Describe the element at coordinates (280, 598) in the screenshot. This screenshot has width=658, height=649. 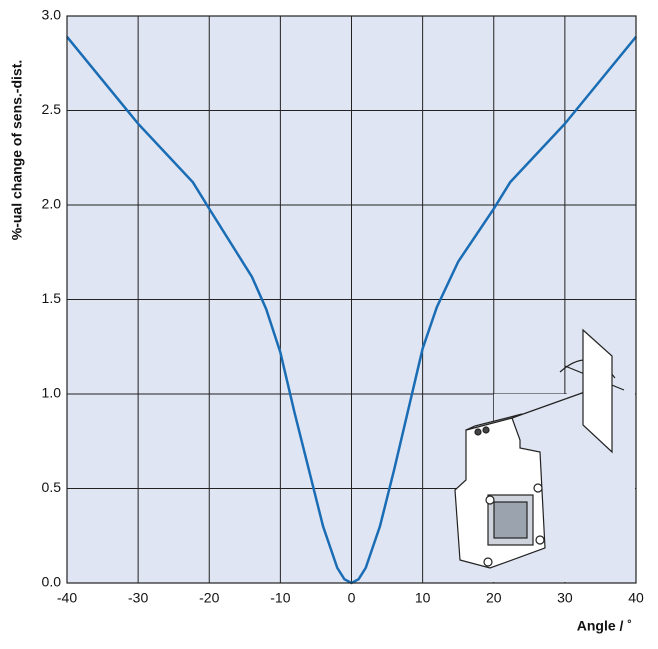
I see `x-tick-label: -10` at that location.